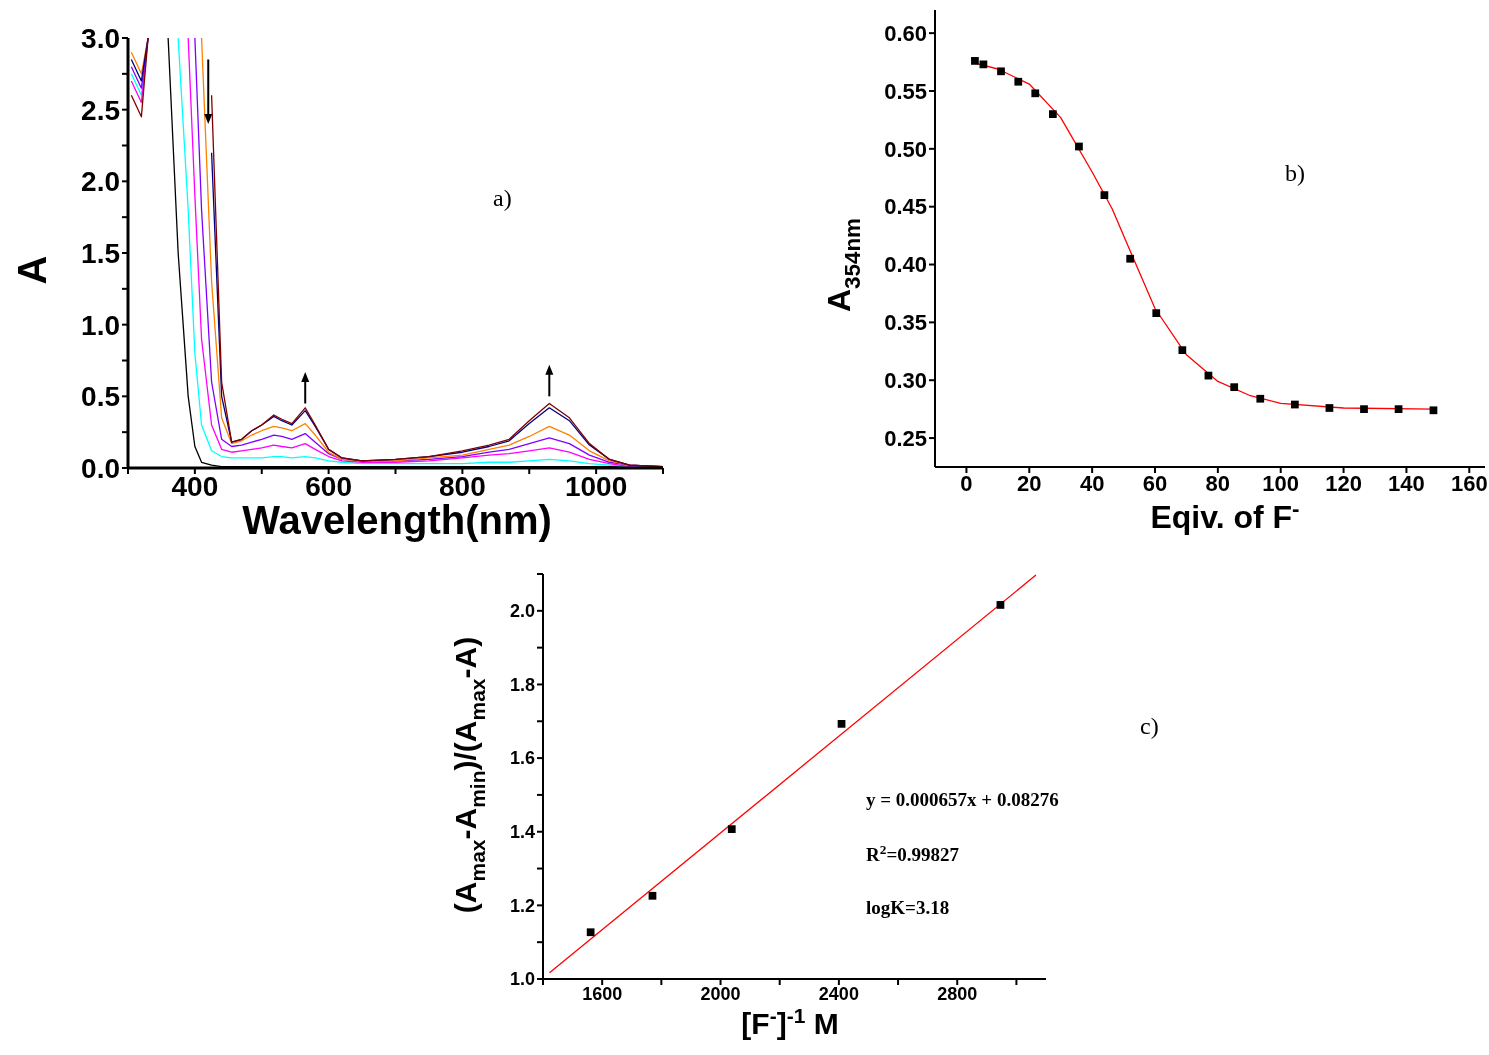  What do you see at coordinates (522, 832) in the screenshot?
I see `y-tick-label: 1.4` at bounding box center [522, 832].